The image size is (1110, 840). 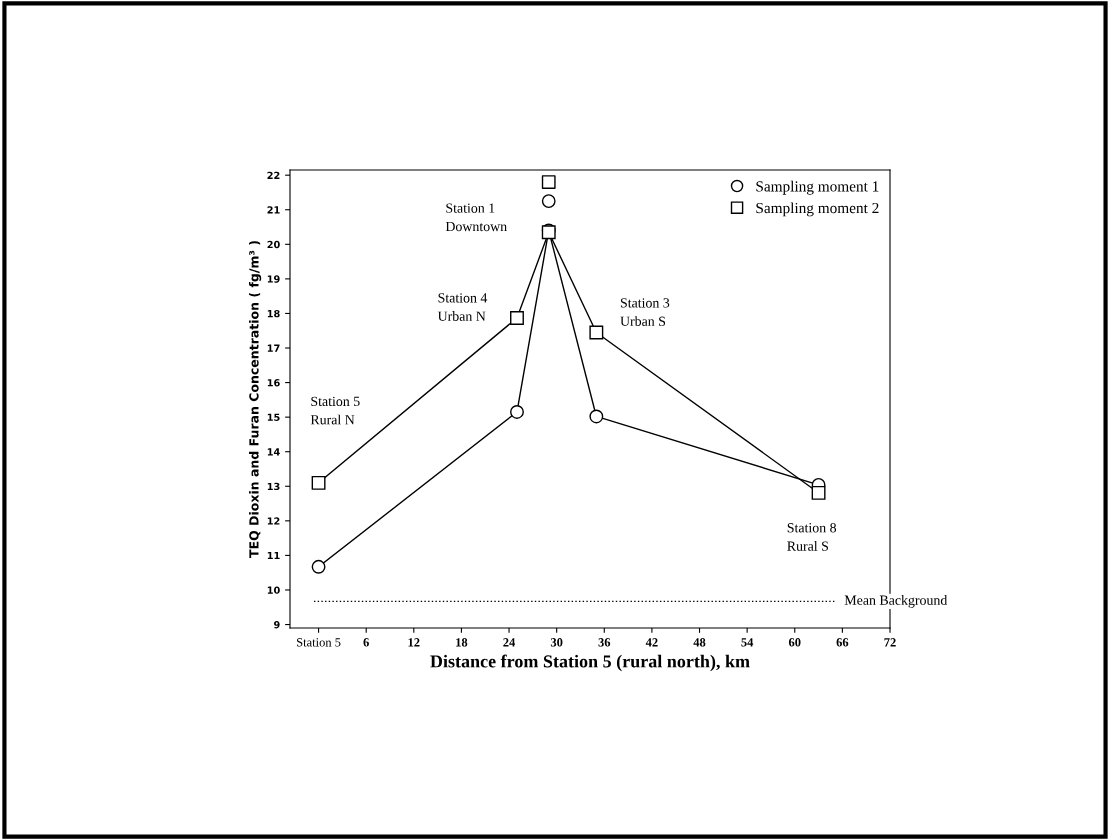 I want to click on x-tick-label: 30, so click(x=556, y=642).